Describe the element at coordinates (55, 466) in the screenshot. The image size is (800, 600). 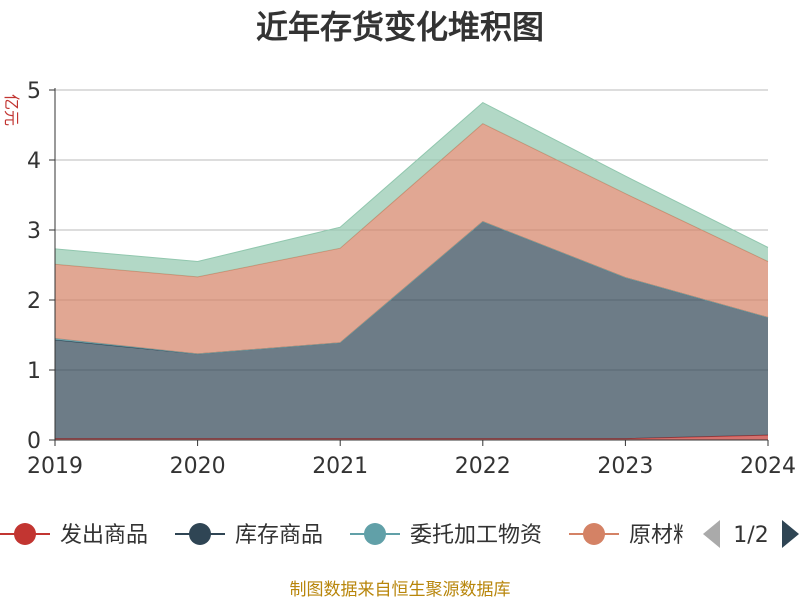
I see `x-tick-label: 2019` at that location.